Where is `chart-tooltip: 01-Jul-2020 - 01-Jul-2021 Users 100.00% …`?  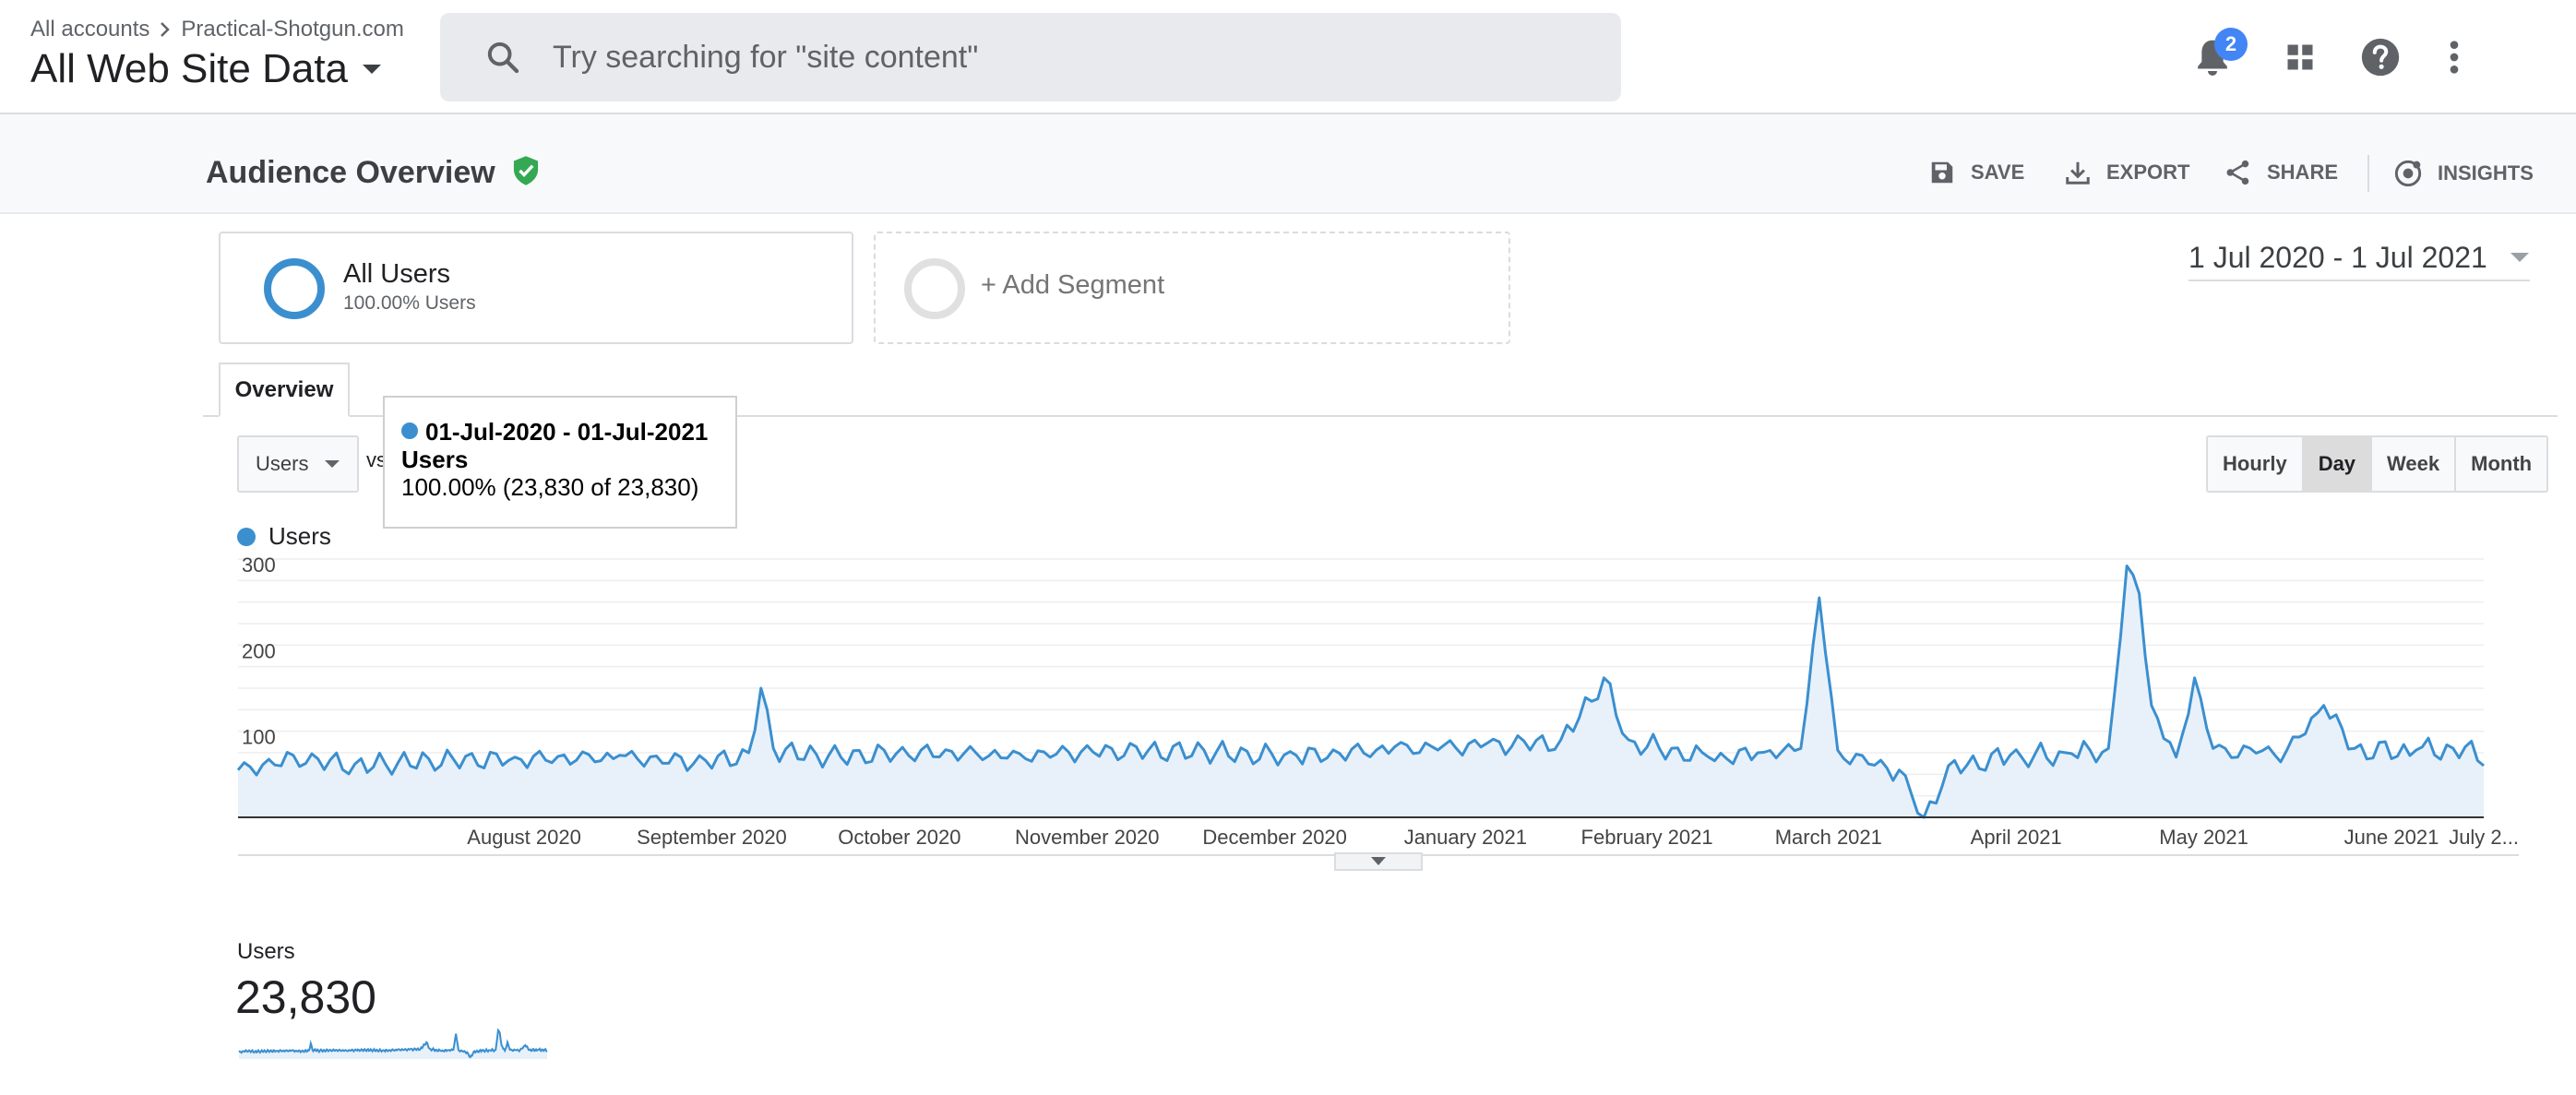
chart-tooltip: 01-Jul-2020 - 01-Jul-2021 Users 100.00% … is located at coordinates (560, 462).